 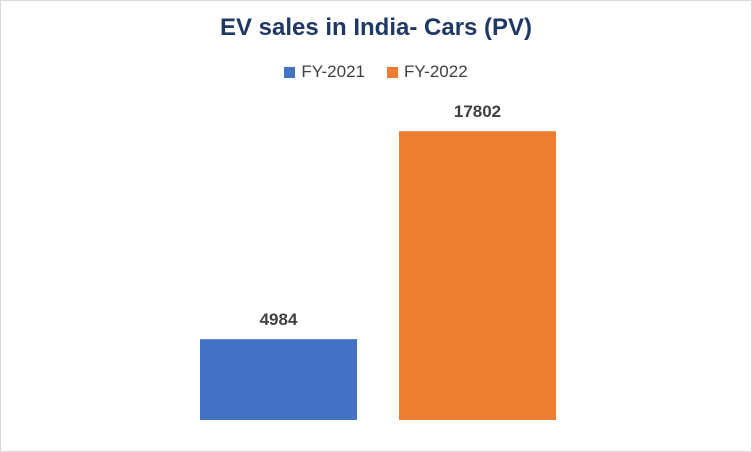 I want to click on chart-title: EV sales in India- Cars (PV), so click(x=376, y=27).